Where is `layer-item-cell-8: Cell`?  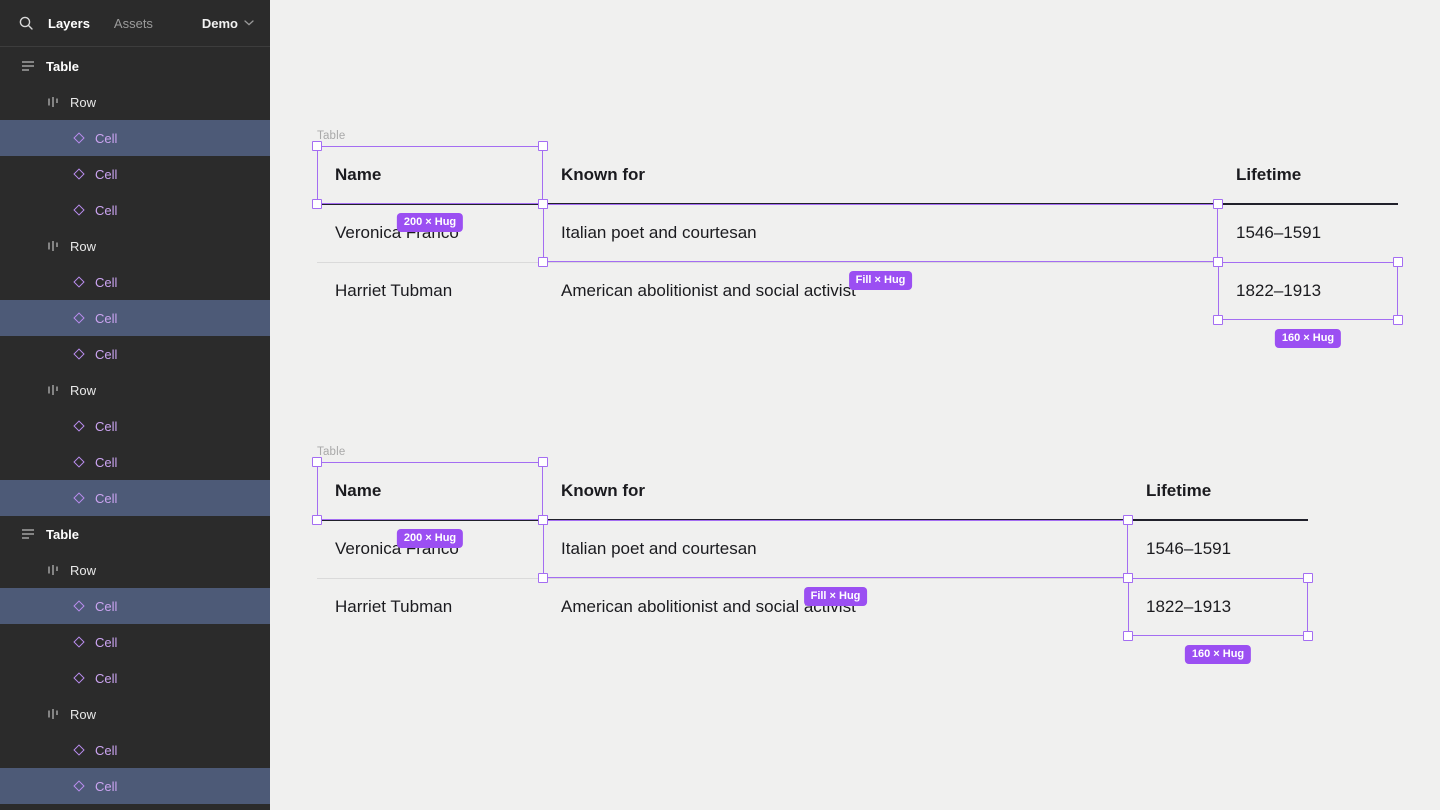 layer-item-cell-8: Cell is located at coordinates (135, 354).